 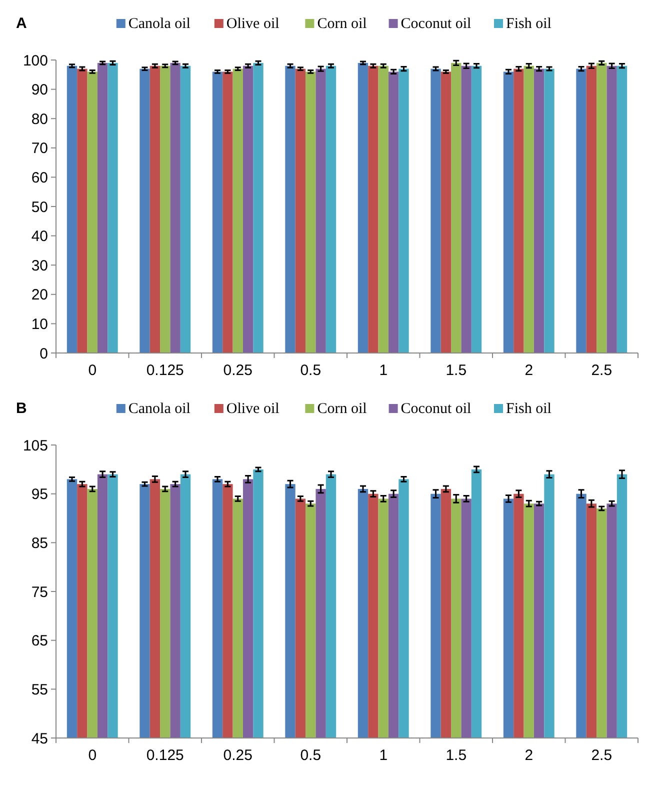 What do you see at coordinates (44, 353) in the screenshot?
I see `y-tick-label: 0` at bounding box center [44, 353].